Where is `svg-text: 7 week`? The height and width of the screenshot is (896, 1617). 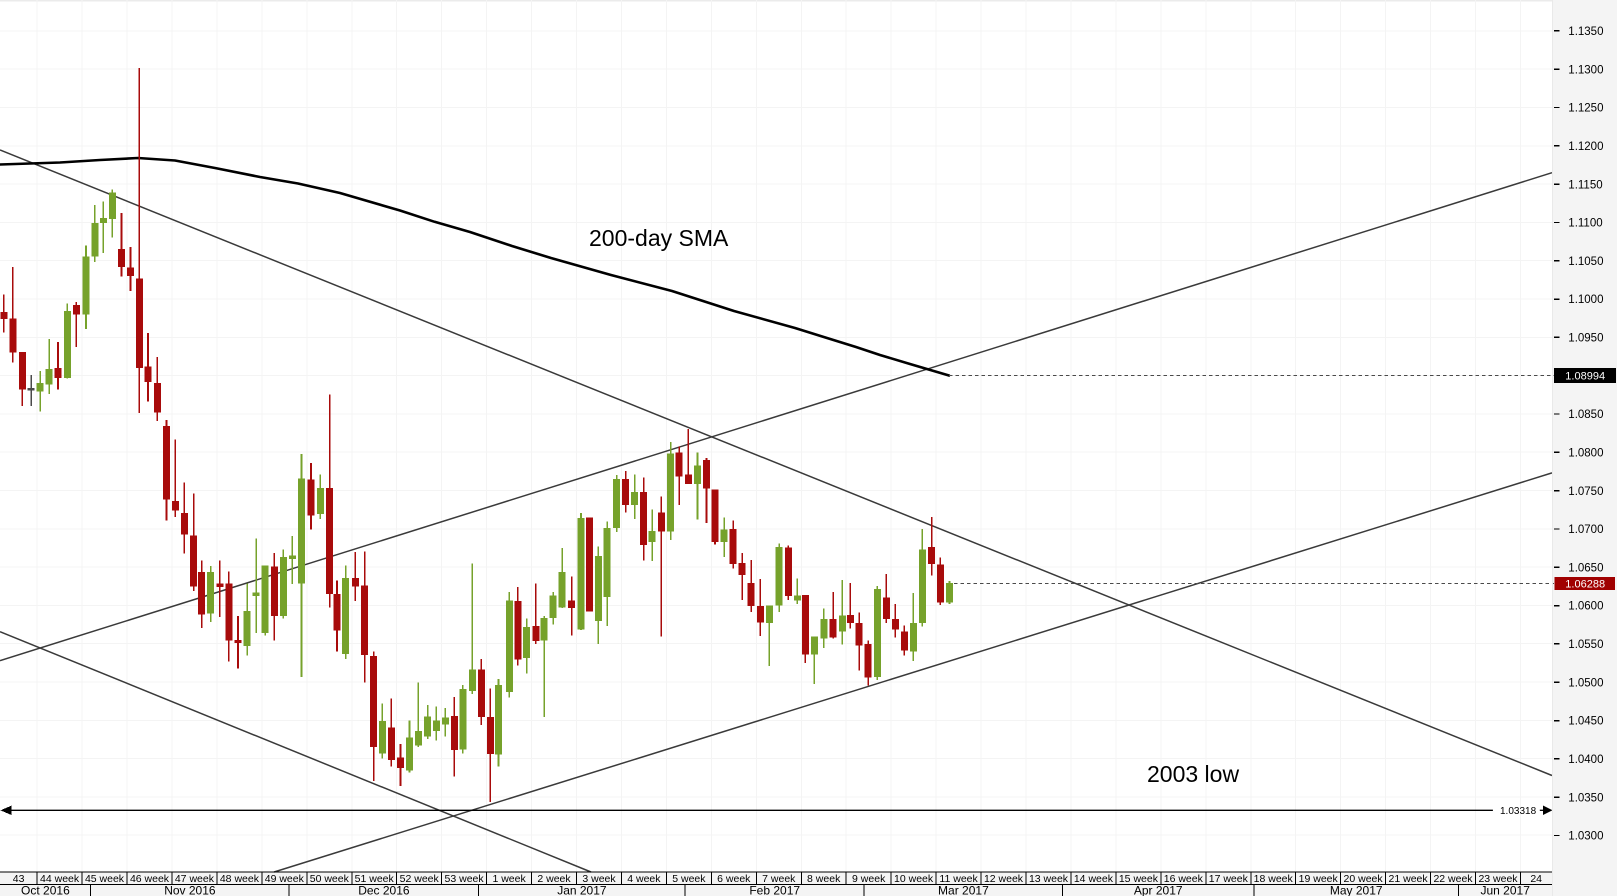 svg-text: 7 week is located at coordinates (779, 879).